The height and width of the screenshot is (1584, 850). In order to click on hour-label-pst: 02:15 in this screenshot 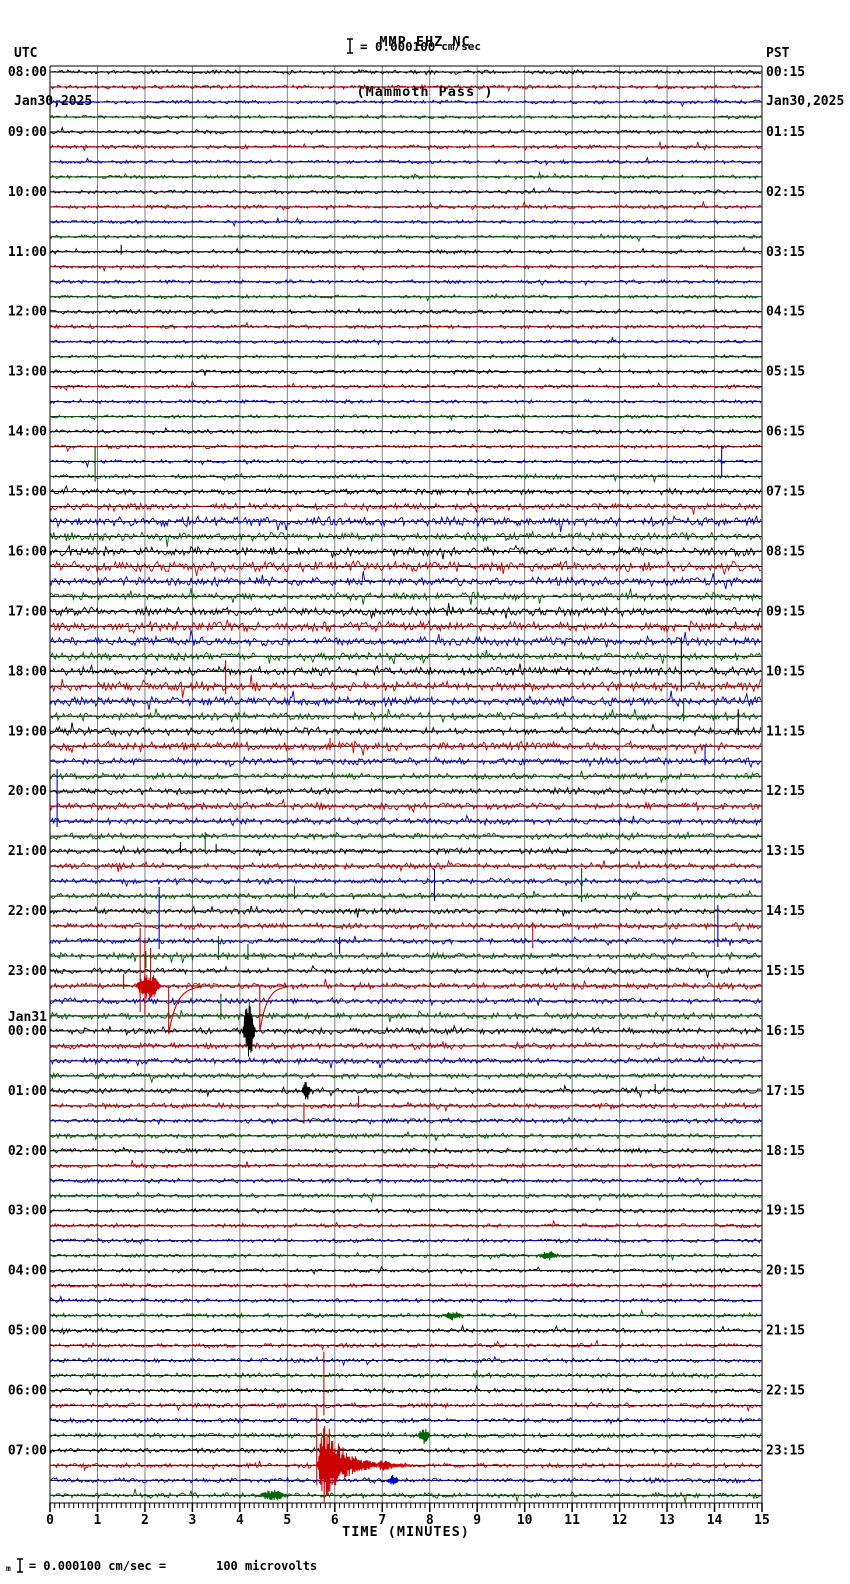, I will do `click(785, 192)`.